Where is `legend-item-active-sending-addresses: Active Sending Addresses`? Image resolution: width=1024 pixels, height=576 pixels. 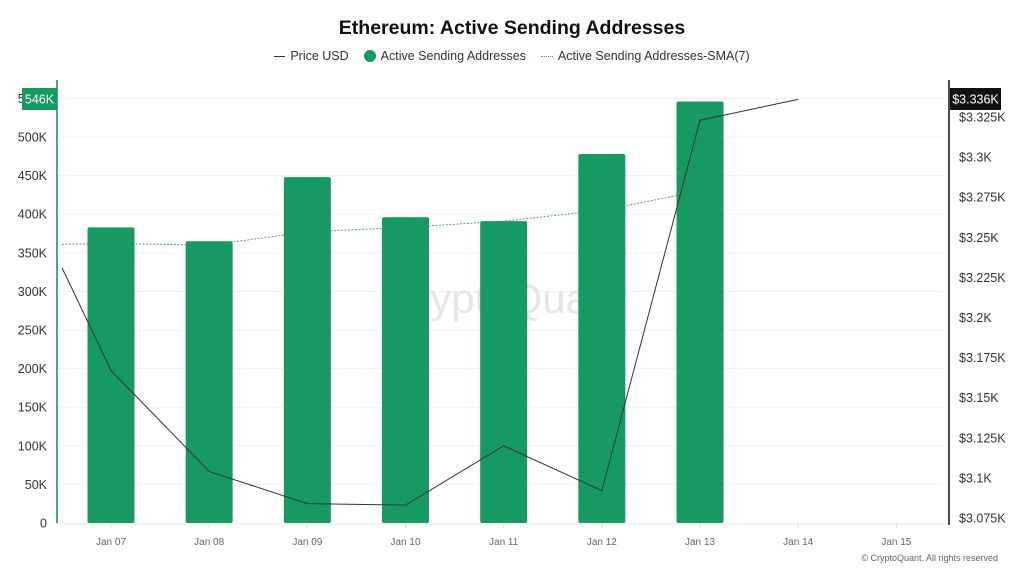
legend-item-active-sending-addresses: Active Sending Addresses is located at coordinates (444, 56).